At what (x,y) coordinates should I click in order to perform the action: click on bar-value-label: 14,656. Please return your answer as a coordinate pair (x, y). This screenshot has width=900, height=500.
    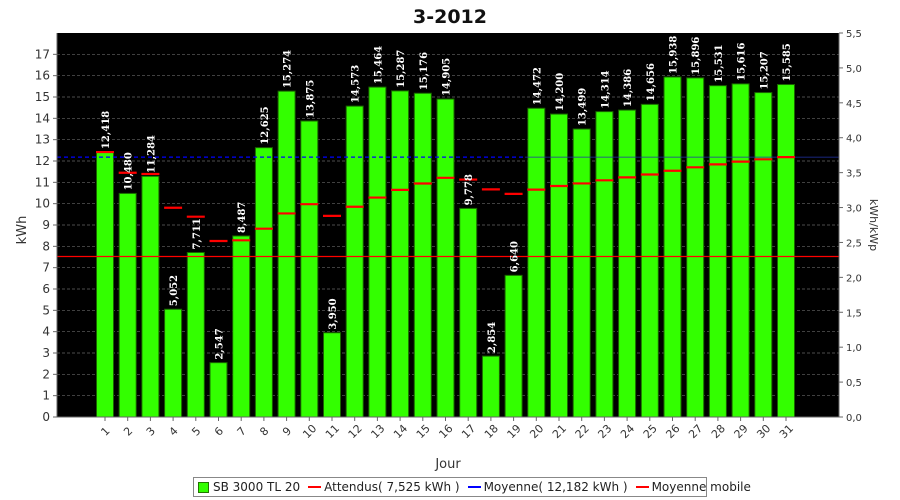
    Looking at the image, I should click on (651, 82).